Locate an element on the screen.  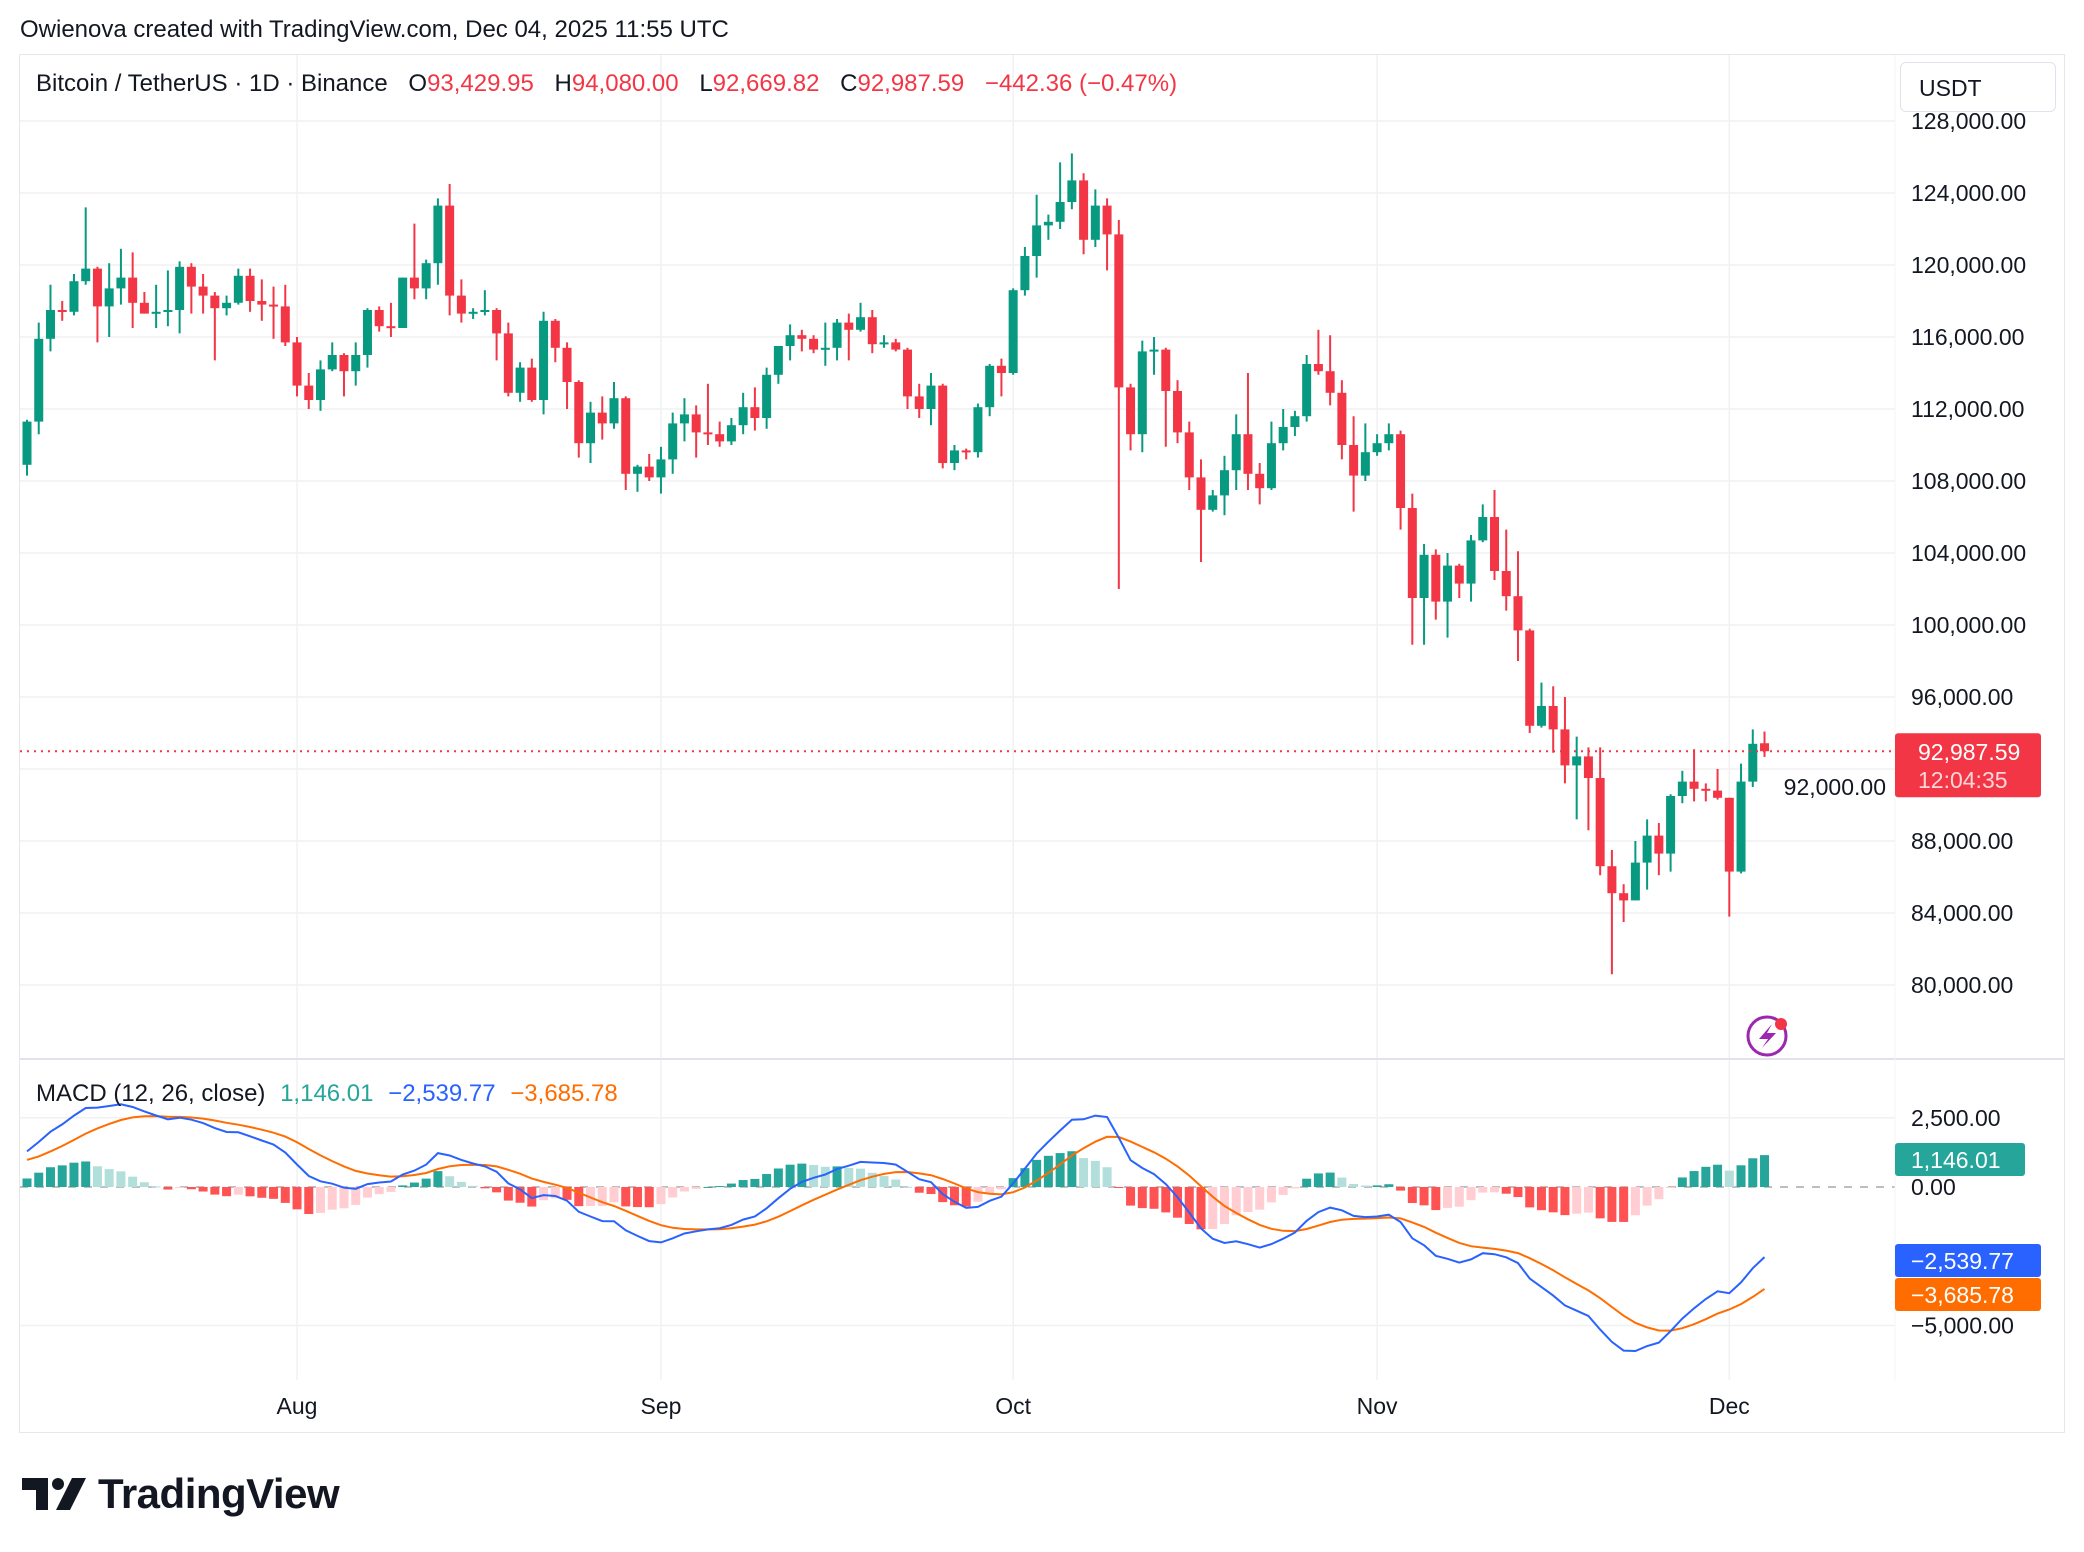
currency-button: USDT is located at coordinates (1978, 87).